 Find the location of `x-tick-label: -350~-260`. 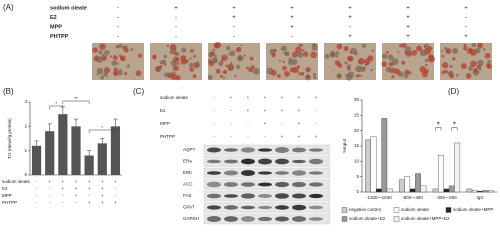

x-tick-label: -350~-260 is located at coordinates (446, 197).